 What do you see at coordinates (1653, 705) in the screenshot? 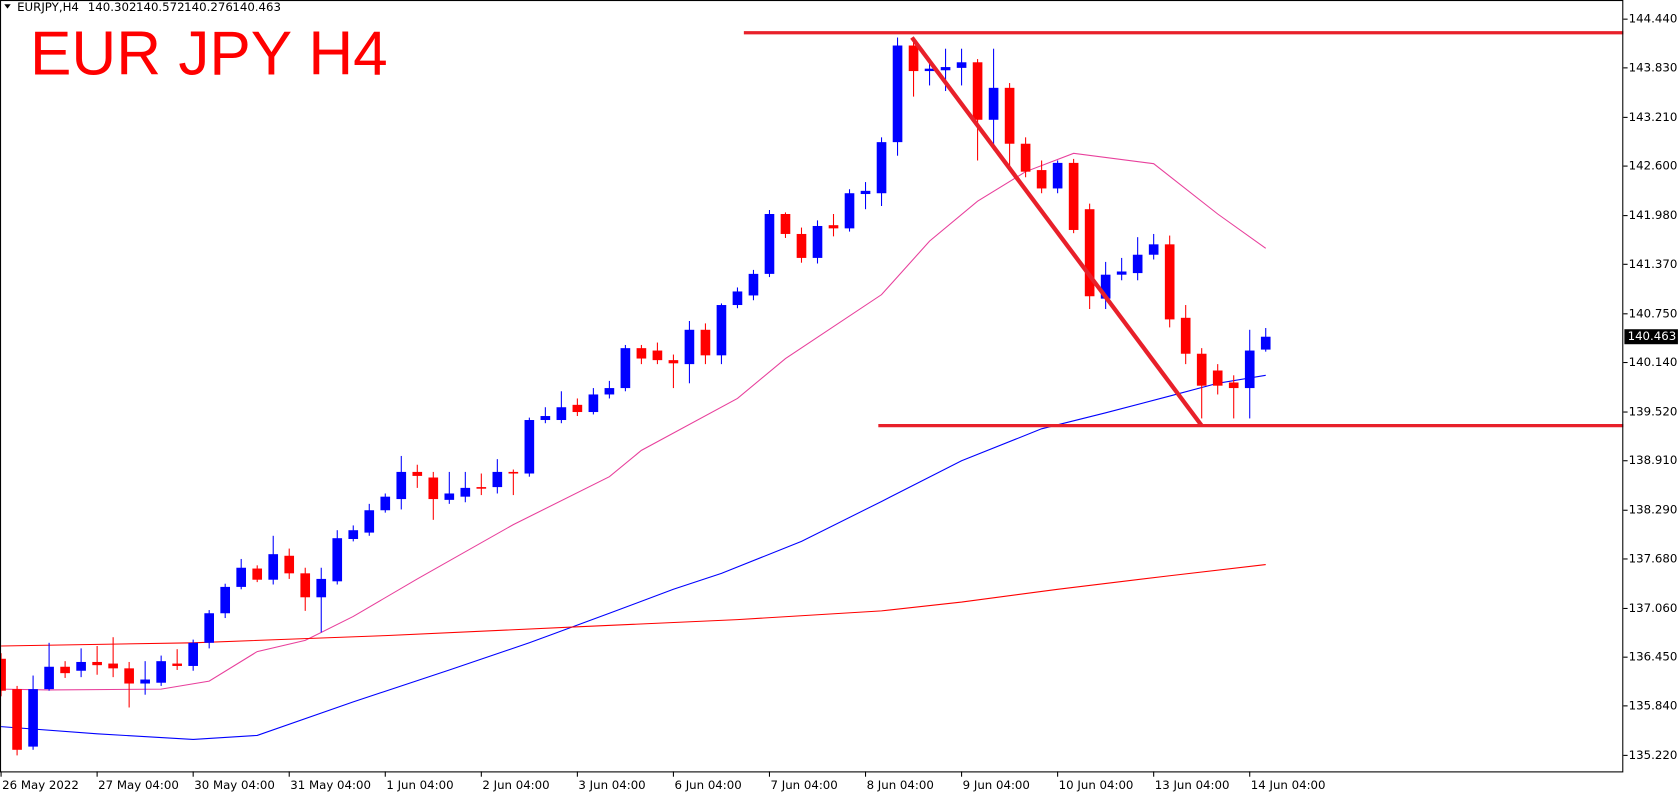
I see `y-tick-label: 135.840` at bounding box center [1653, 705].